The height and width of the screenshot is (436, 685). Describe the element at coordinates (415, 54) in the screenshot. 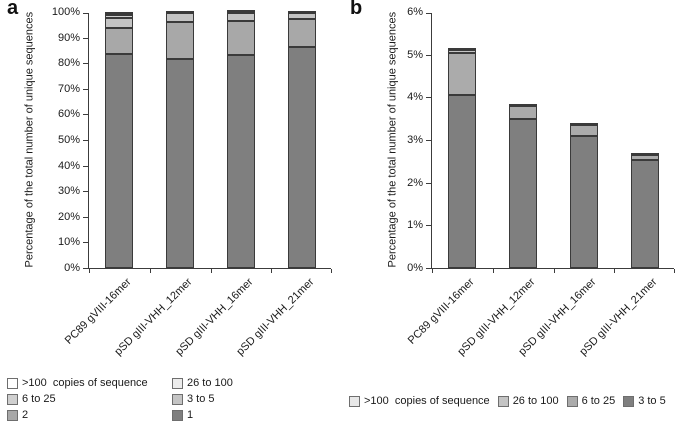

I see `y-tick-label: 5%` at that location.